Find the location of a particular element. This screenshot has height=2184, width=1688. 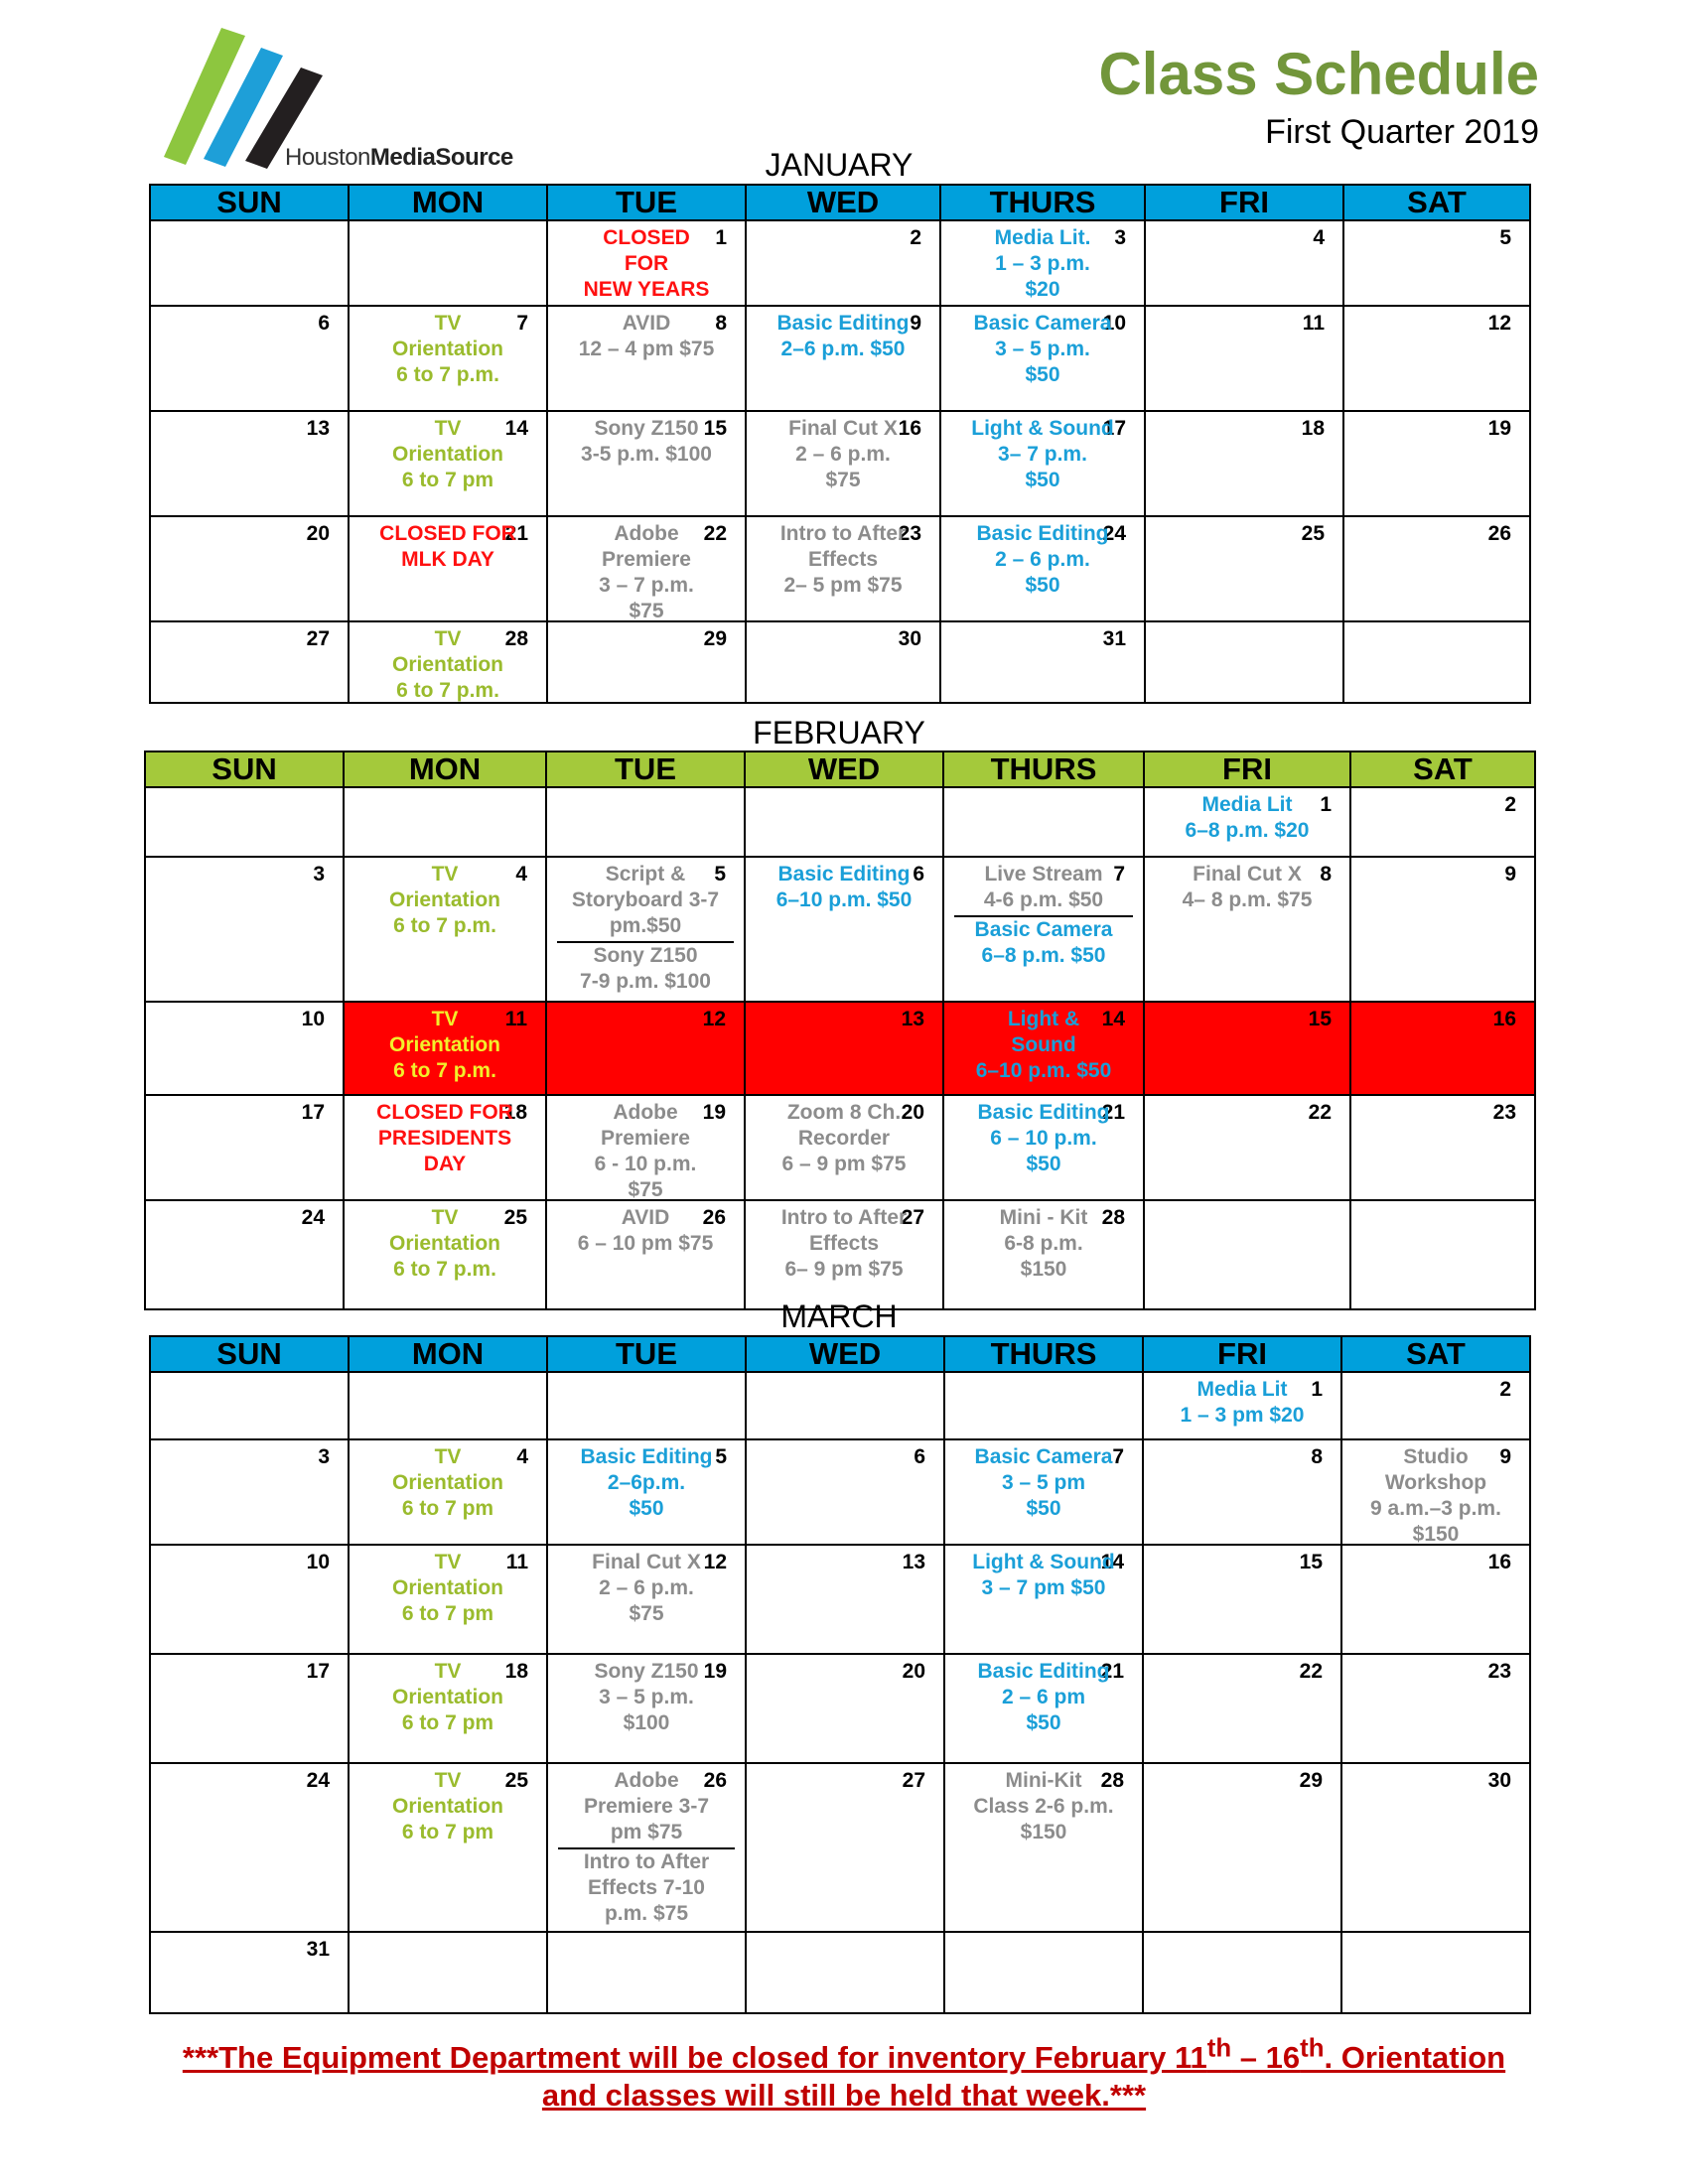

day-number: 9 is located at coordinates (1505, 1456).